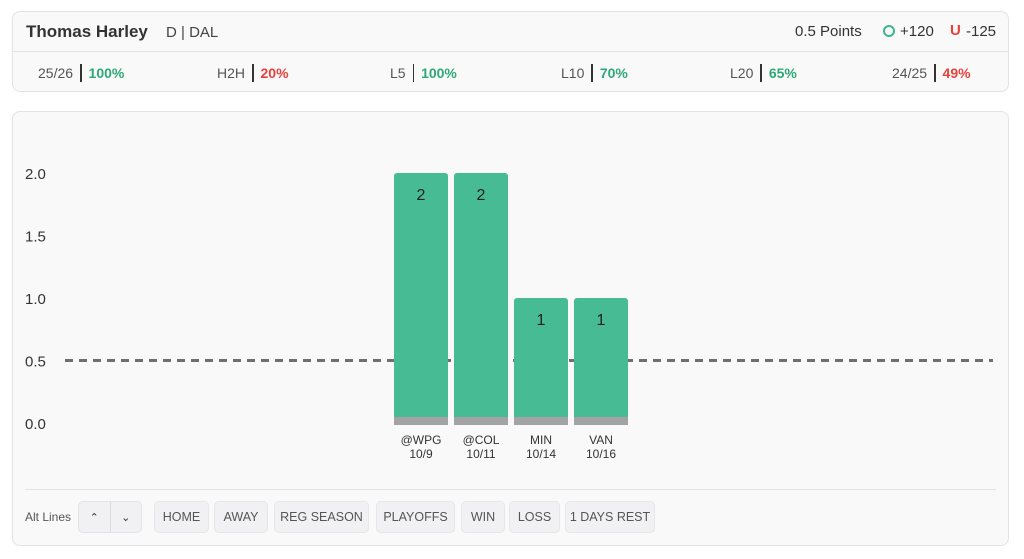 The image size is (1024, 559). What do you see at coordinates (763, 73) in the screenshot?
I see `stat-l20: L20 65%` at bounding box center [763, 73].